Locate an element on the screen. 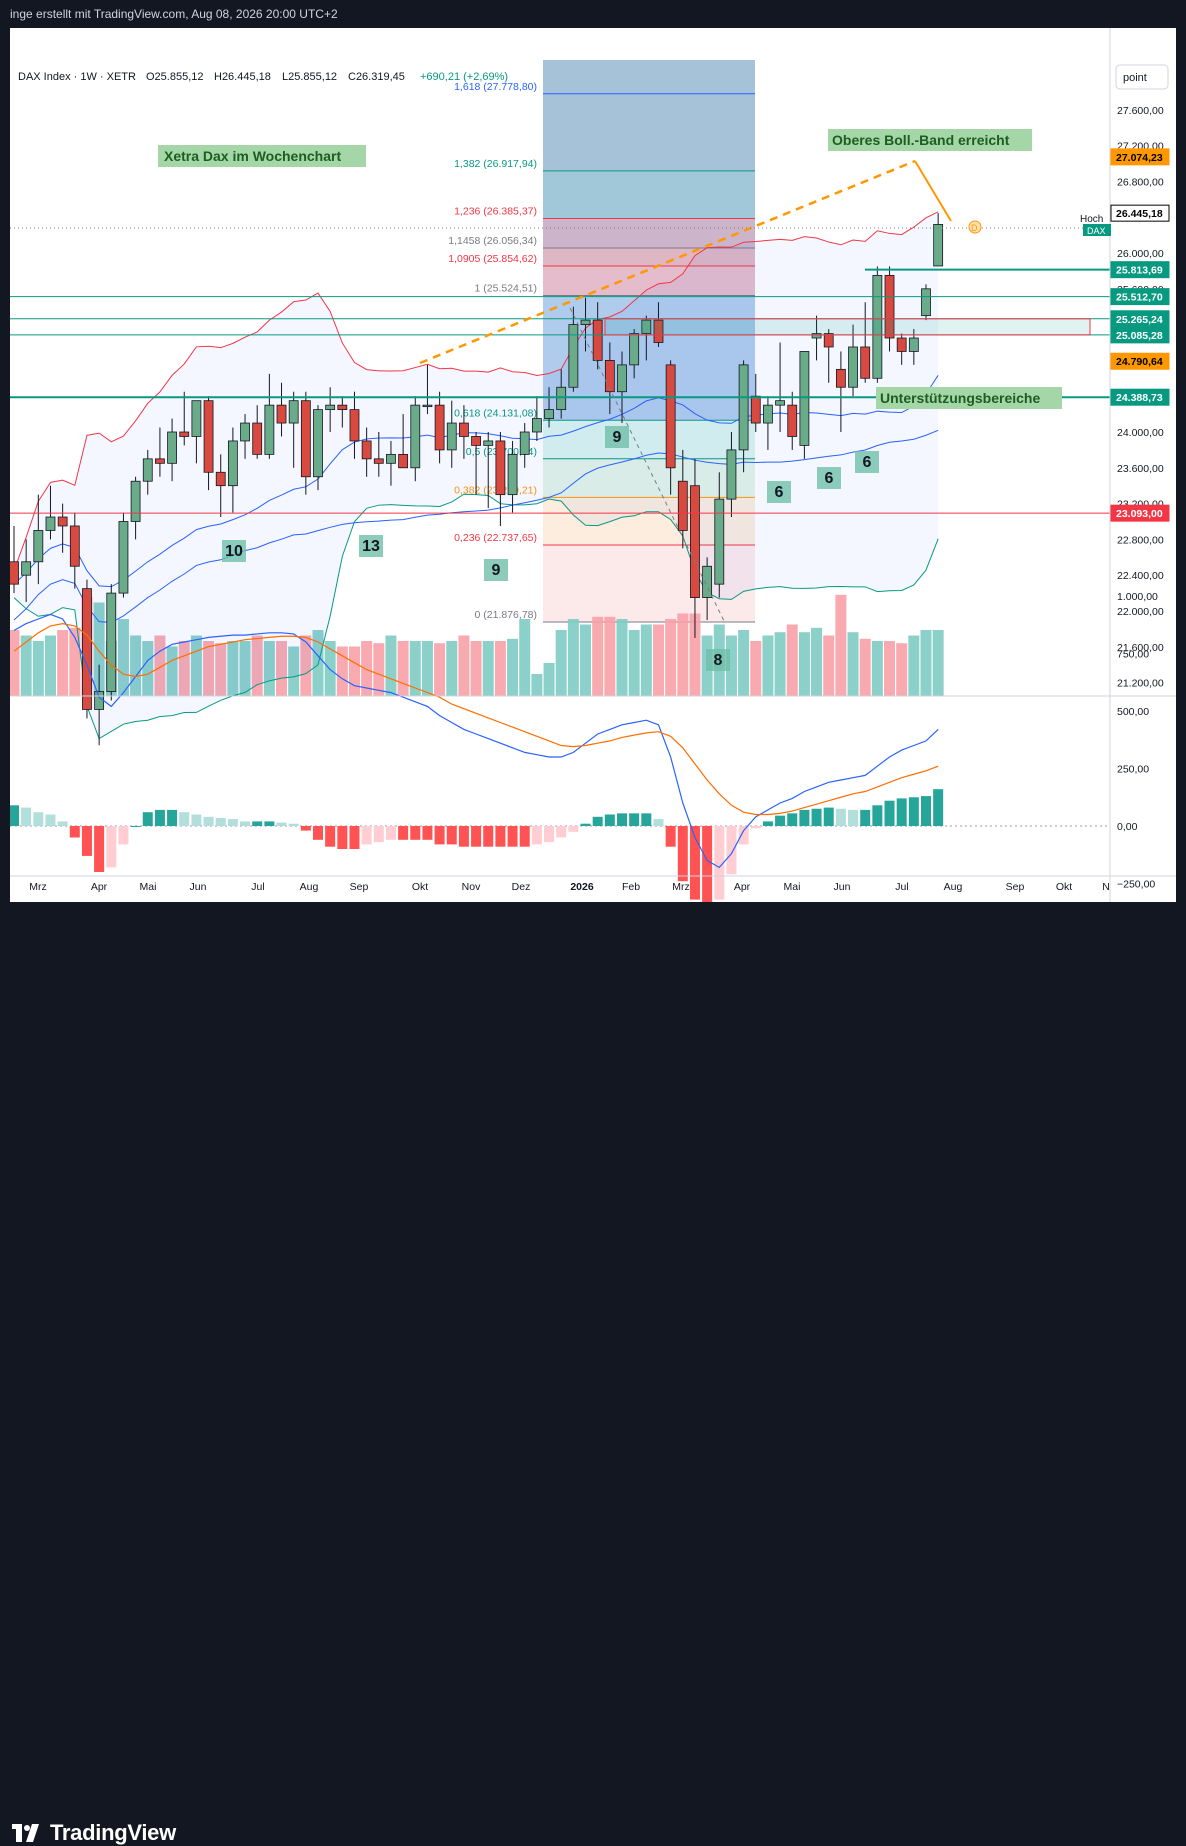  macd-axis-tick: 250,00 is located at coordinates (1133, 770).